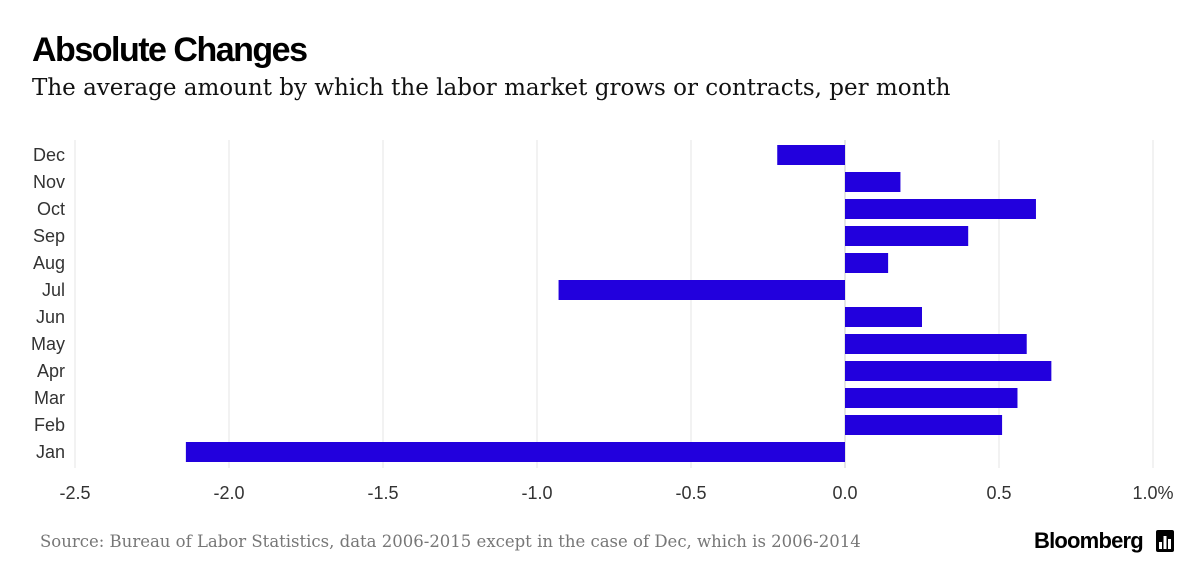  I want to click on x-tick-label: -2.5, so click(74, 493).